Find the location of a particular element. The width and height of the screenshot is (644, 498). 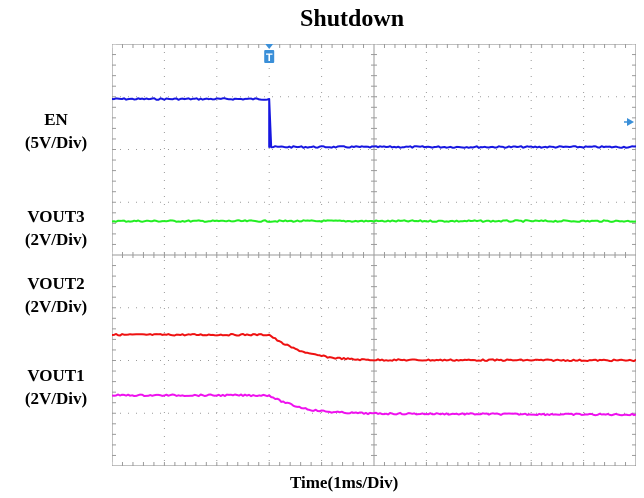

channel-scale-vout2: (2V/Div) is located at coordinates (56, 306).